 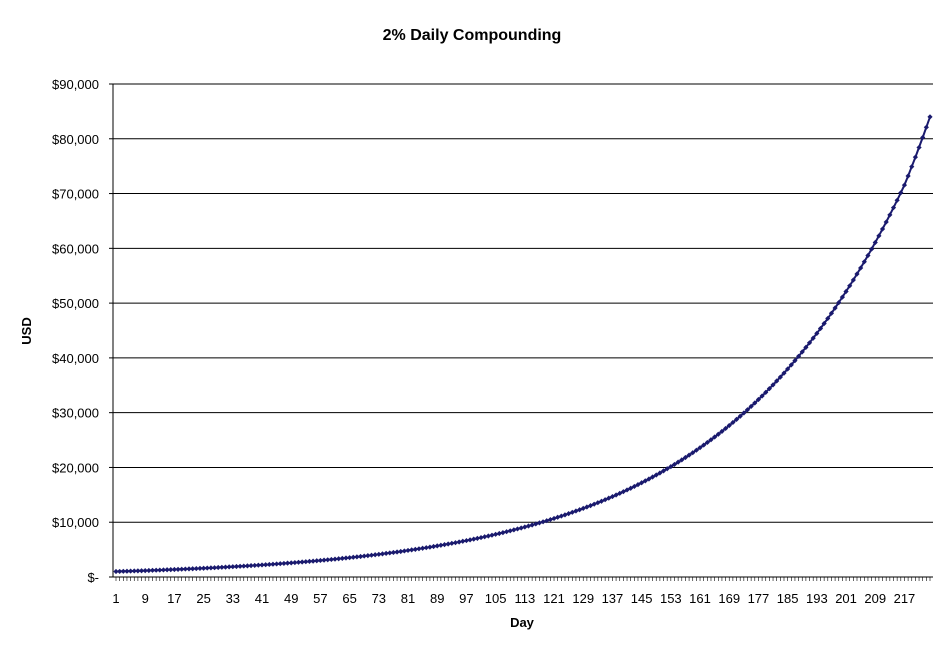 I want to click on y-tick-label: $40,000, so click(x=75, y=358).